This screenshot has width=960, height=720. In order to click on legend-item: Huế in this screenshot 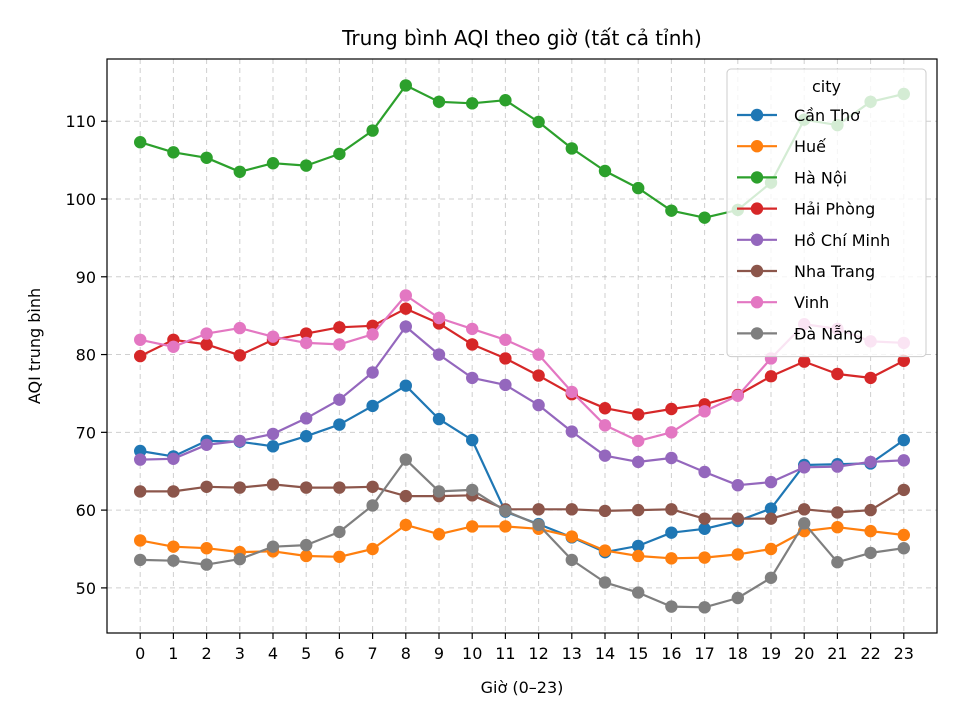, I will do `click(781, 146)`.